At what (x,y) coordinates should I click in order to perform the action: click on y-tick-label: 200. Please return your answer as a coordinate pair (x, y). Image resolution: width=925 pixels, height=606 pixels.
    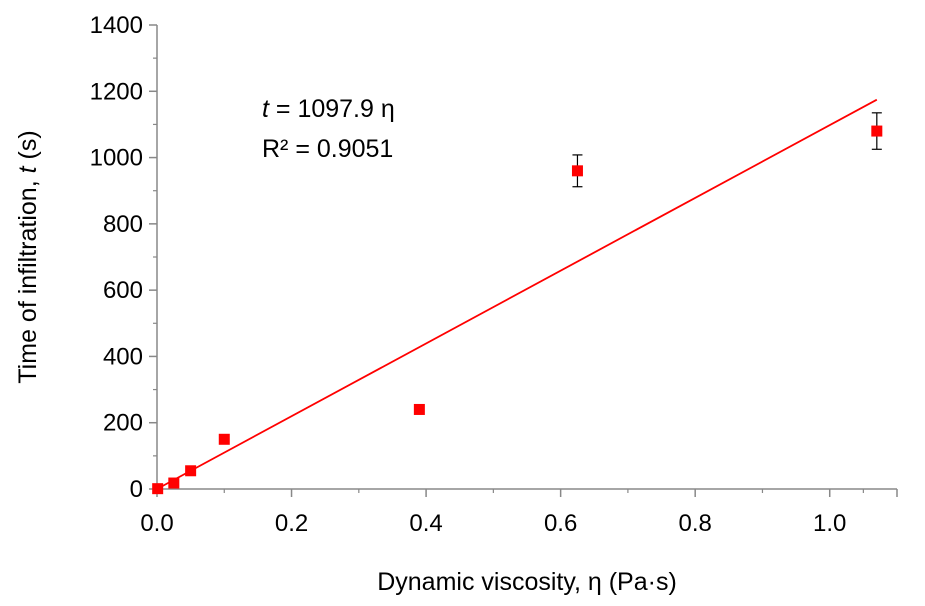
    Looking at the image, I should click on (123, 423).